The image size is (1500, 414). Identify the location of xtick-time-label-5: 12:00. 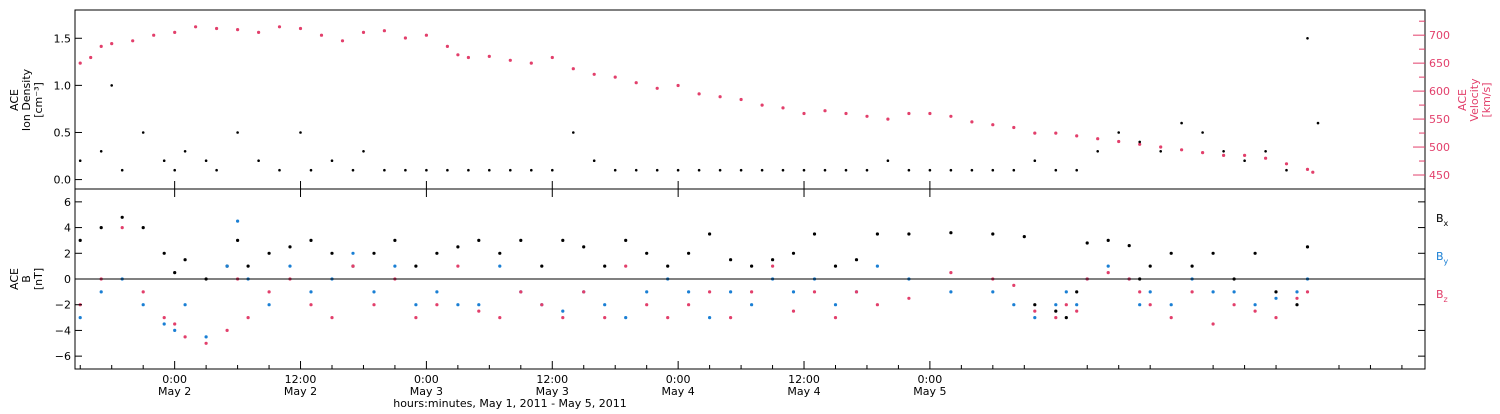
(804, 379).